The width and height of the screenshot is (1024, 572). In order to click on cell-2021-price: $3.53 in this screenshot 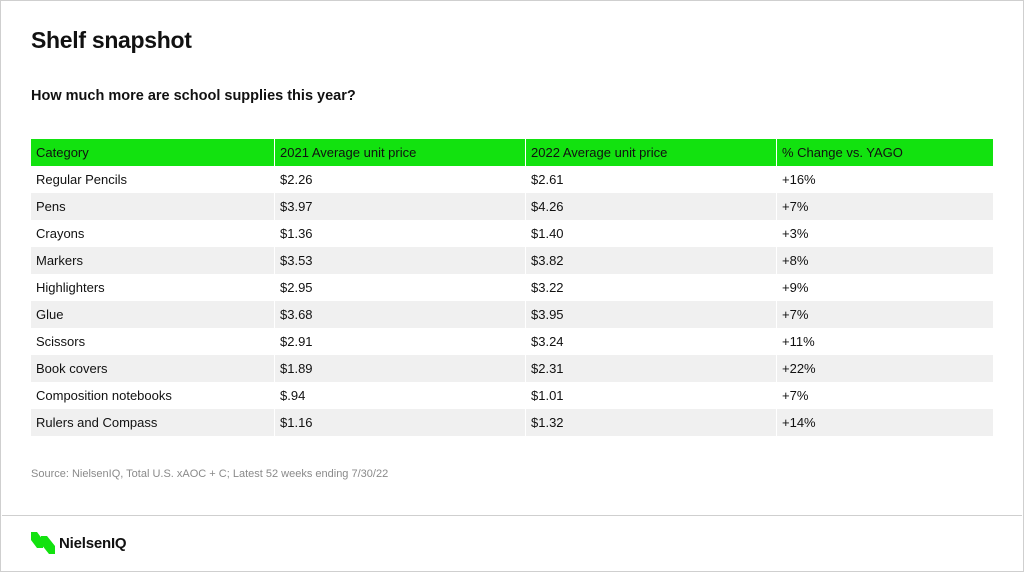, I will do `click(400, 260)`.